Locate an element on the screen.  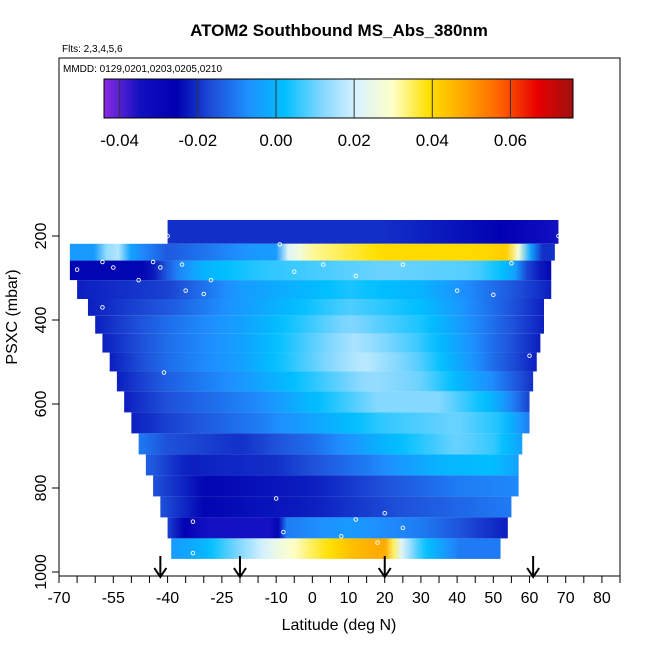
colorbar: -0.04 -0.02 0.00 0.02 0.04 0.06 is located at coordinates (337, 114).